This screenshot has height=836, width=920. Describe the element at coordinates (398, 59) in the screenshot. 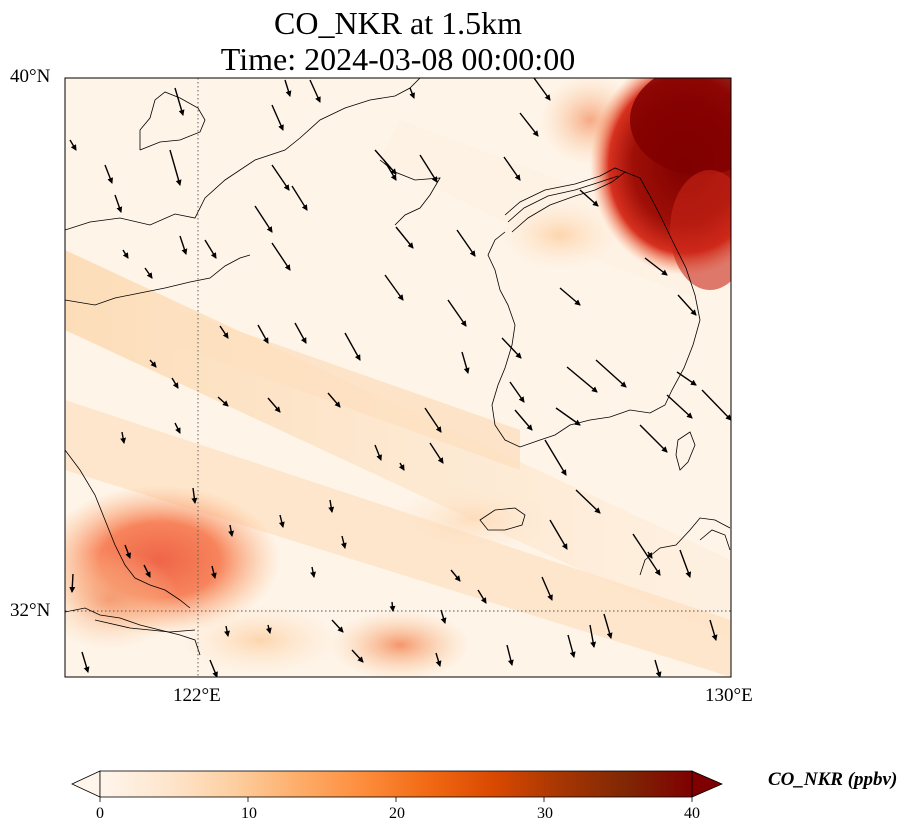

I see `map-subtitle-time: Time: 2024-03-08 00:00:00` at that location.